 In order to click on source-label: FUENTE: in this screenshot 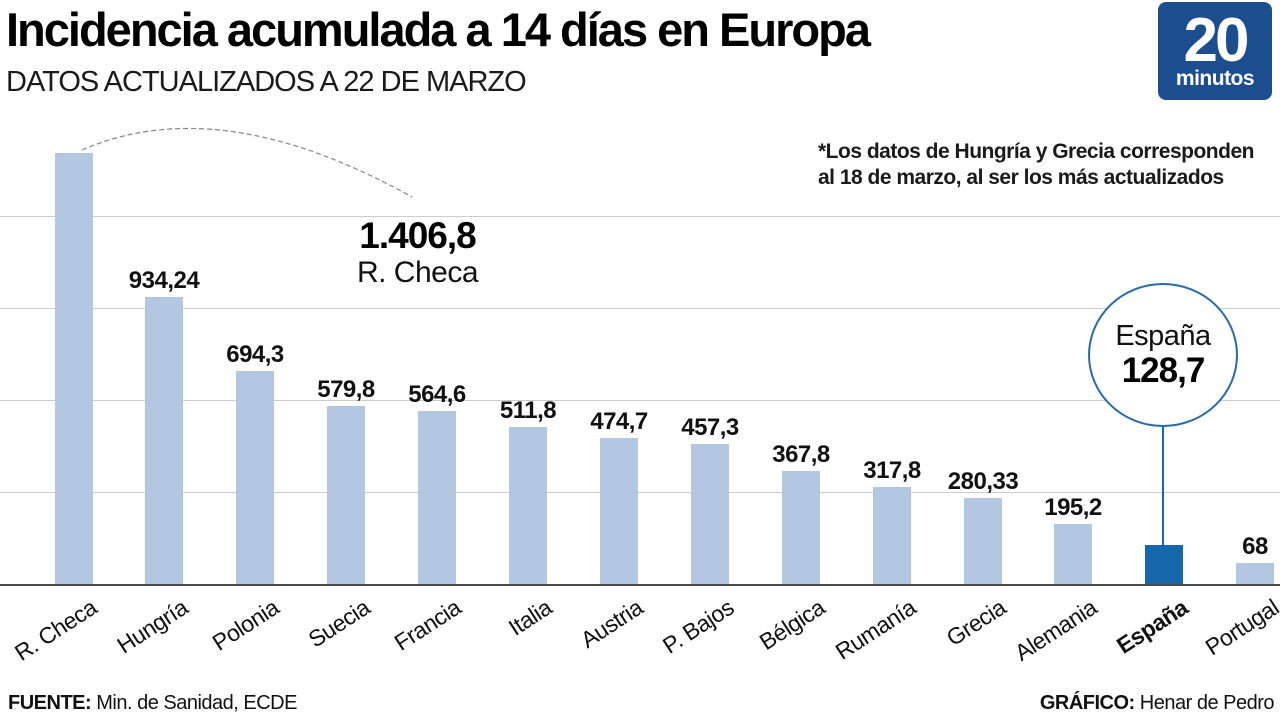, I will do `click(50, 703)`.